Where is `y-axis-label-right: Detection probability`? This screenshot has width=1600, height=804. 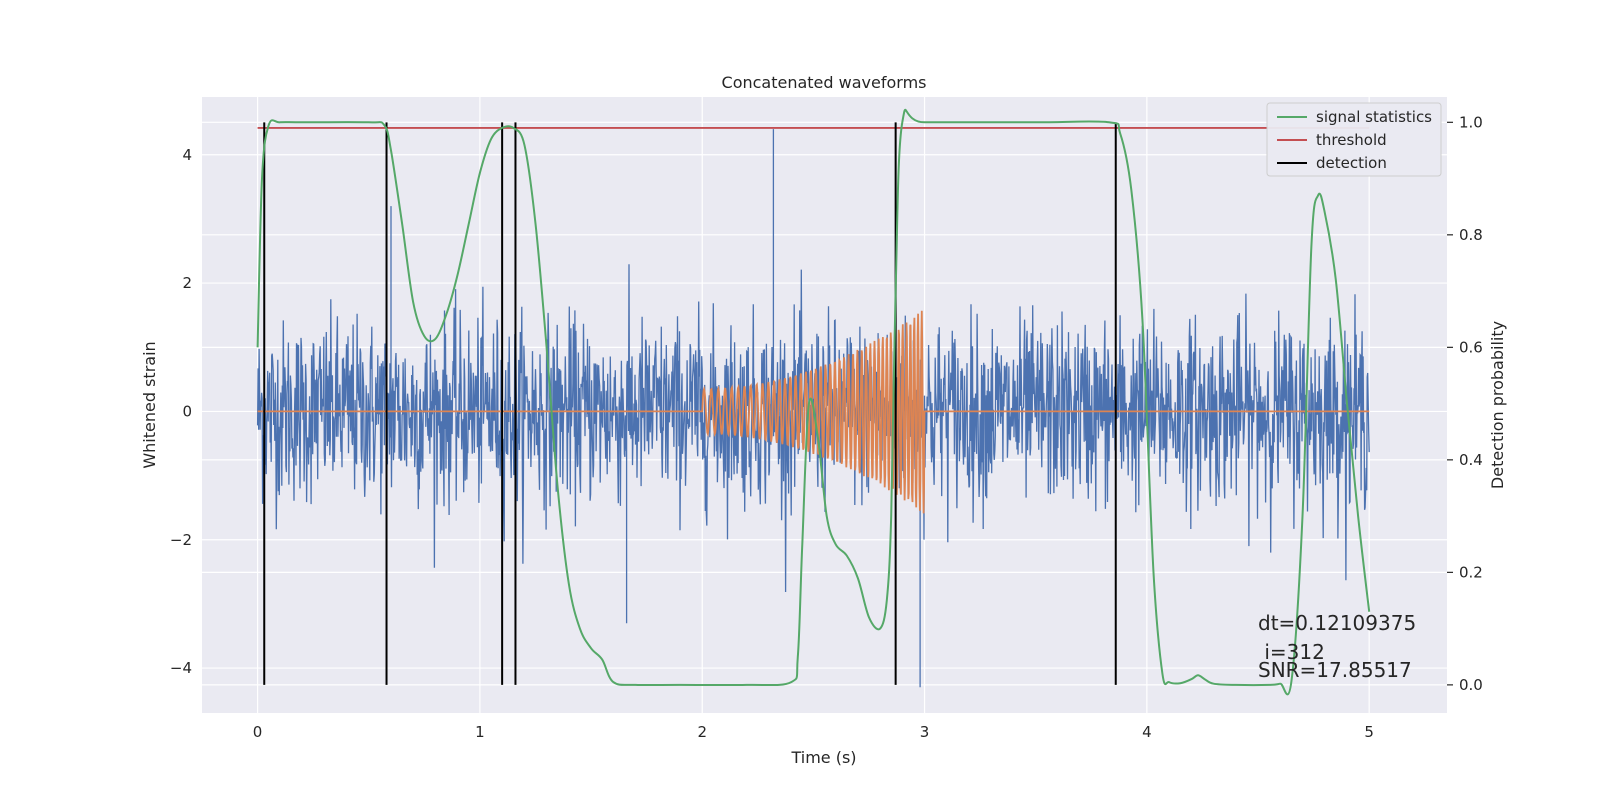
y-axis-label-right: Detection probability is located at coordinates (1497, 405).